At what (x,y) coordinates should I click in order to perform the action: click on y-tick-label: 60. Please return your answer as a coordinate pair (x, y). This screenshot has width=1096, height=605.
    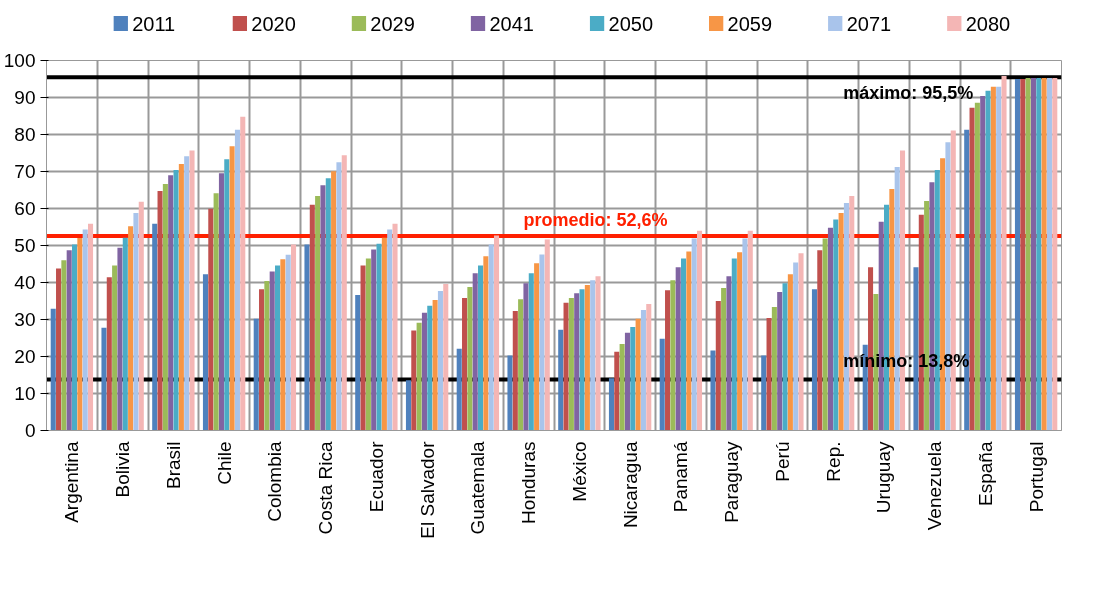
    Looking at the image, I should click on (25, 208).